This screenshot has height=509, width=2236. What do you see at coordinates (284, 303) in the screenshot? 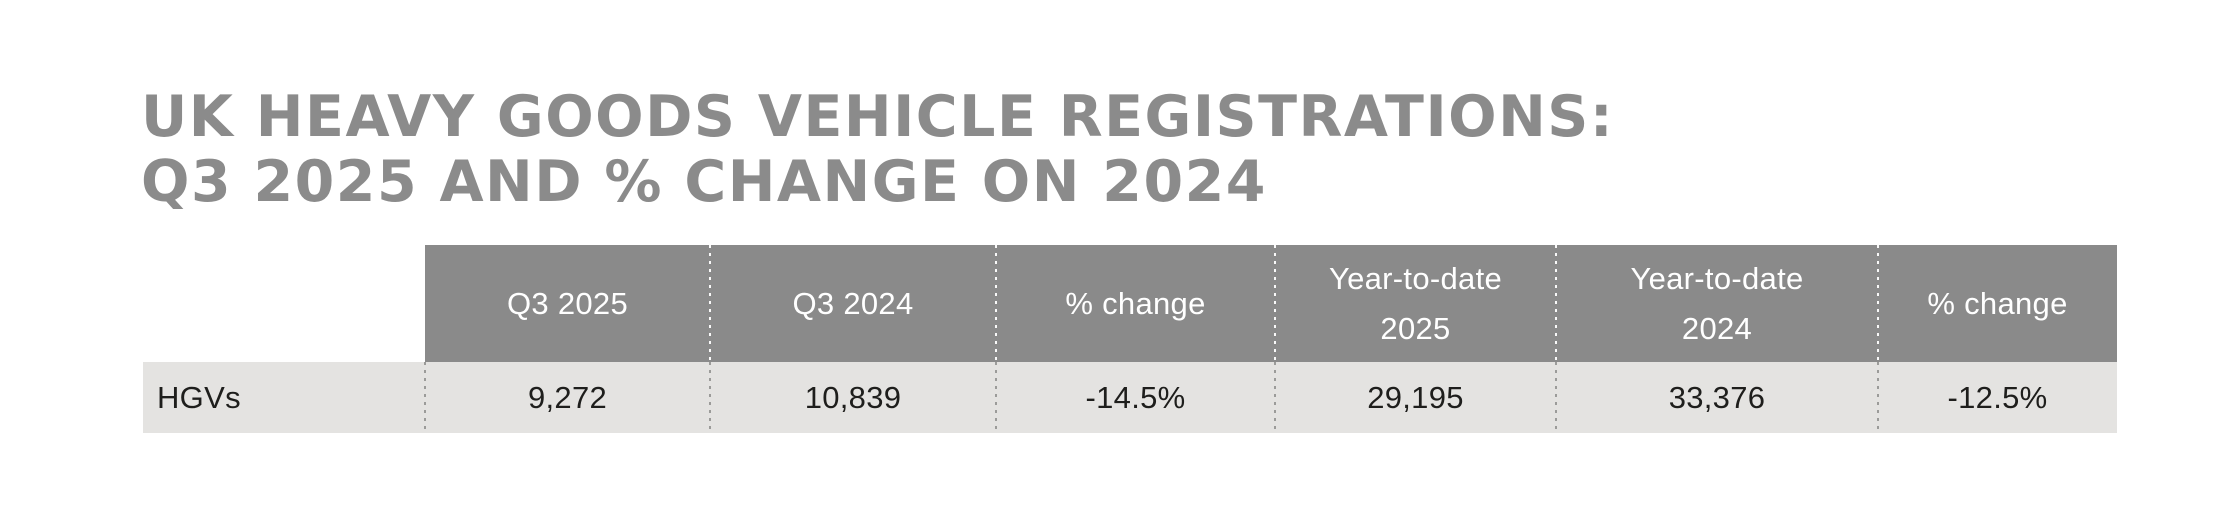
I see `header-cell-empty` at bounding box center [284, 303].